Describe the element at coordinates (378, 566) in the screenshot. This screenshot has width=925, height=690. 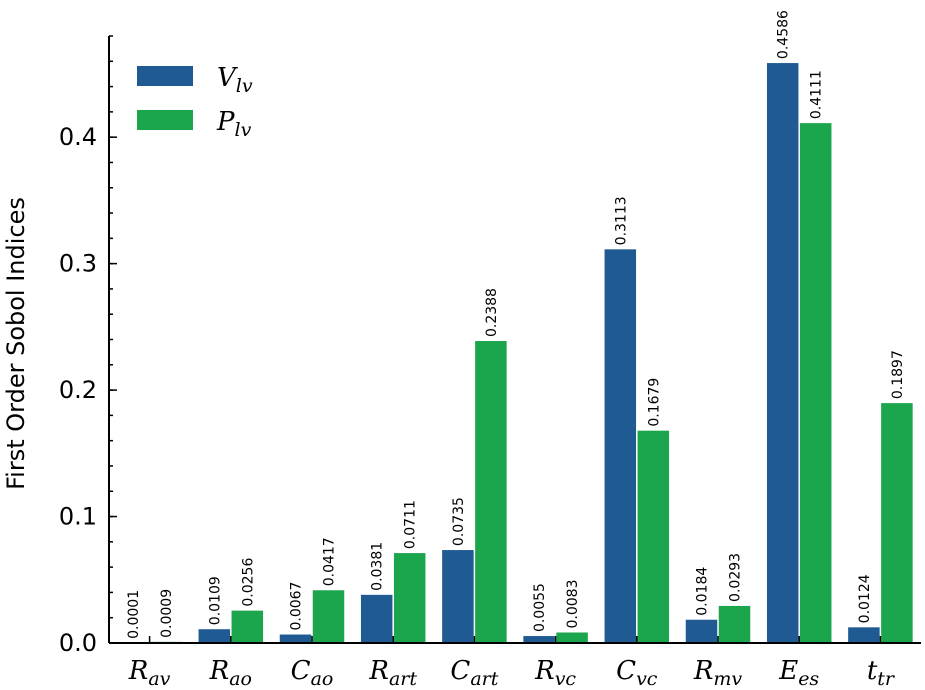
I see `data-label: 0.0381` at that location.